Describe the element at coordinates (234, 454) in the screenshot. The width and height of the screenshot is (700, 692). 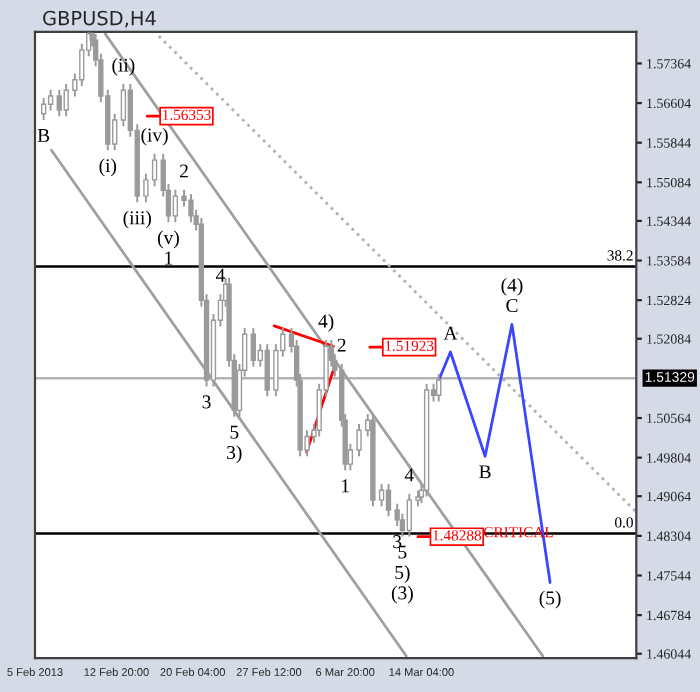
I see `annotation: 3)` at that location.